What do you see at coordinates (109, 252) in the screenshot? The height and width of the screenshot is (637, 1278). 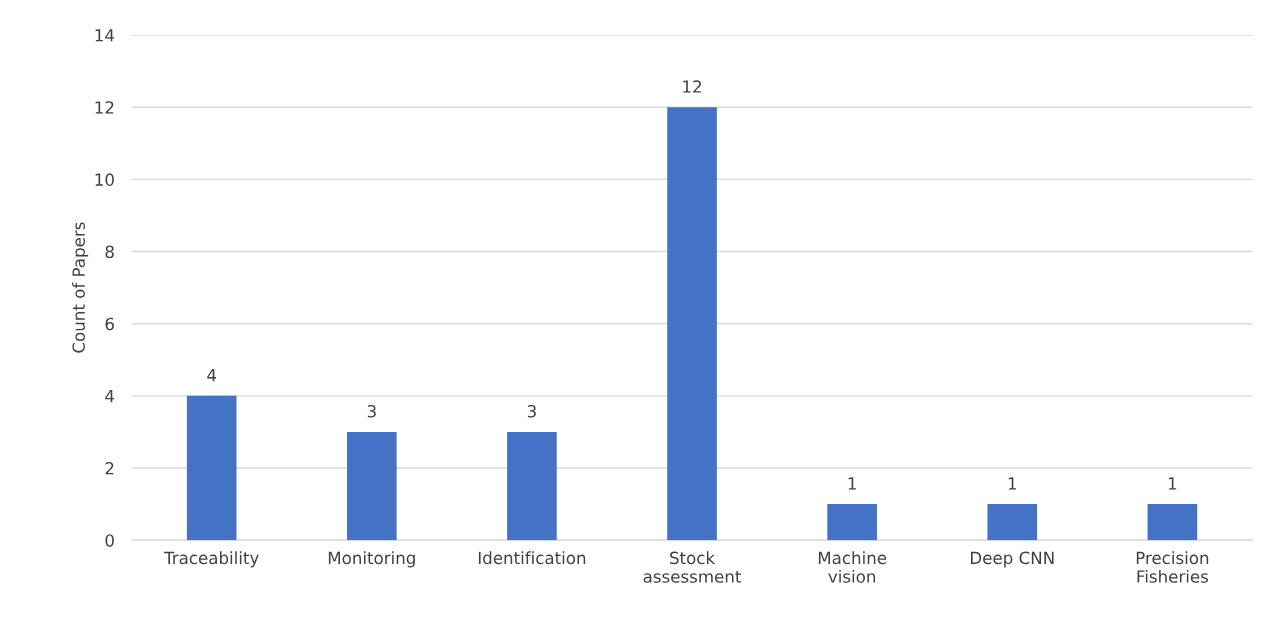 I see `y-tick-label: 8` at bounding box center [109, 252].